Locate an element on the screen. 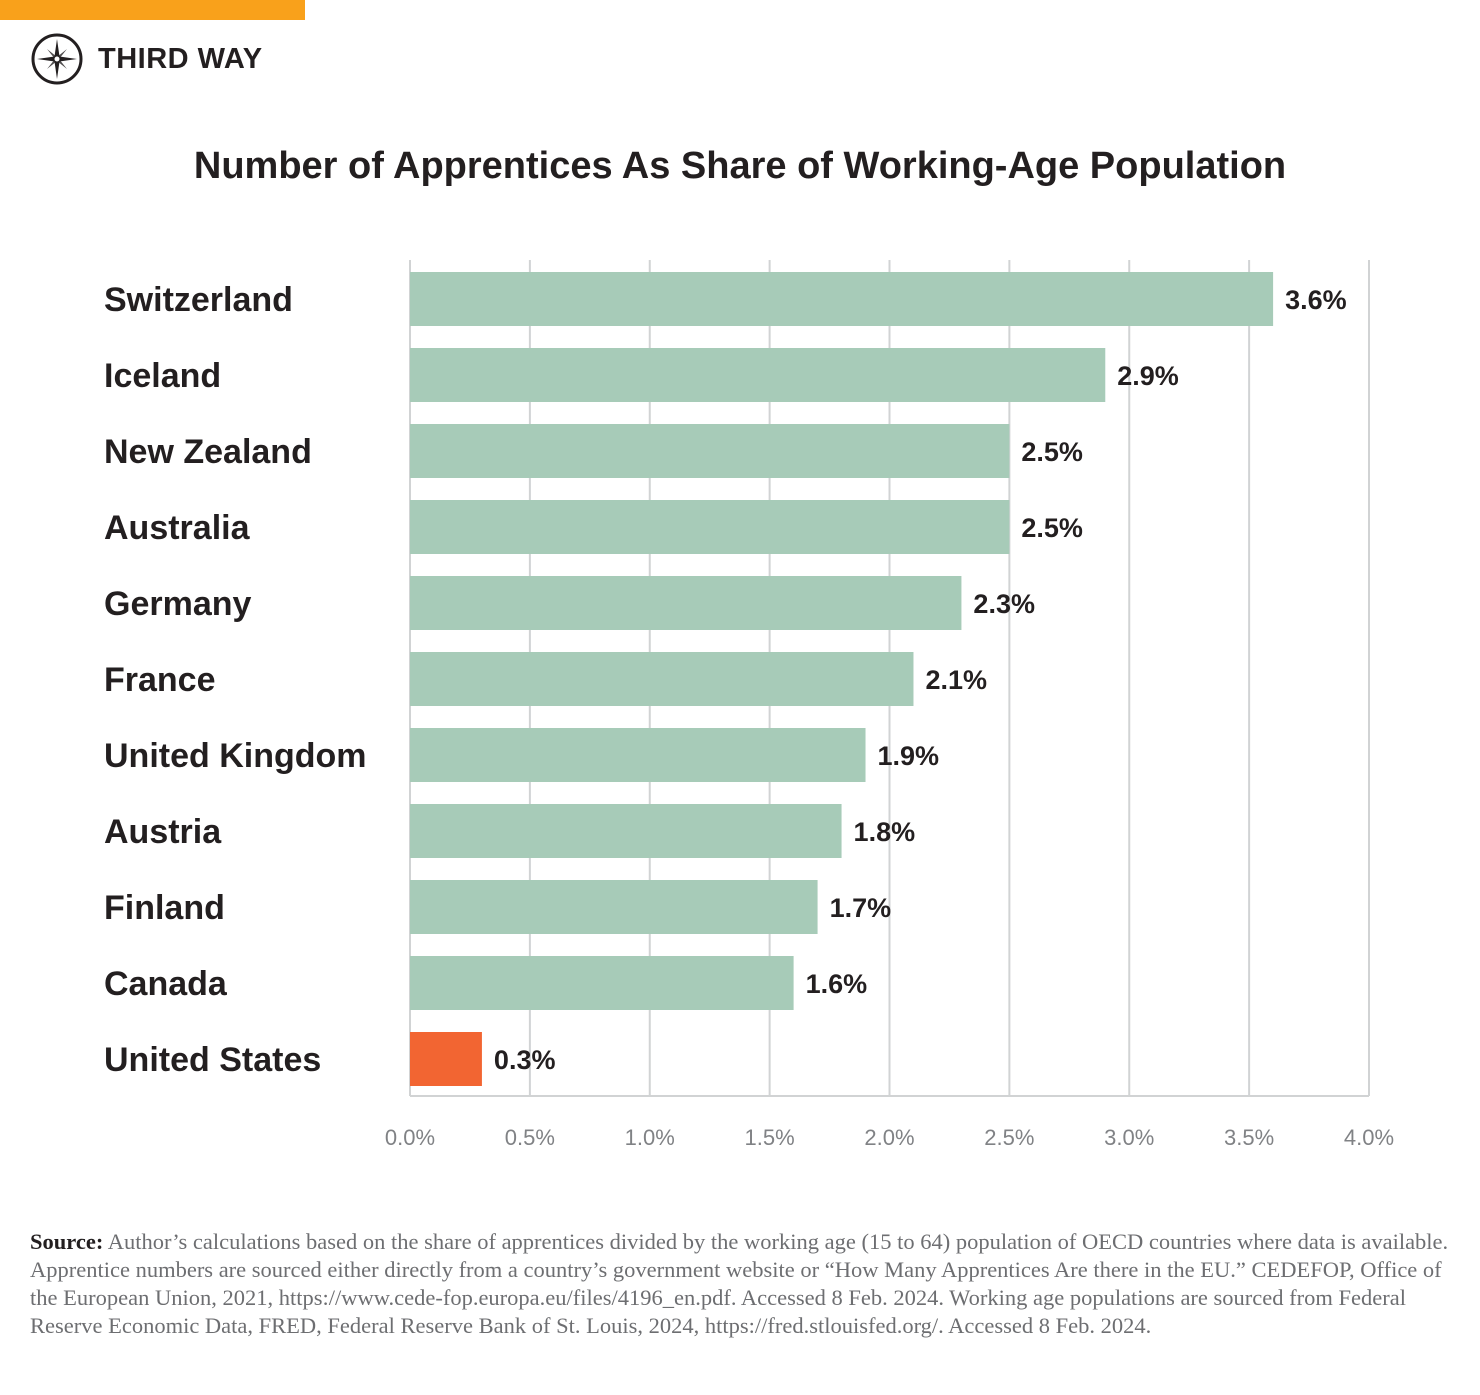 This screenshot has width=1480, height=1395. source-label: Source: is located at coordinates (67, 1241).